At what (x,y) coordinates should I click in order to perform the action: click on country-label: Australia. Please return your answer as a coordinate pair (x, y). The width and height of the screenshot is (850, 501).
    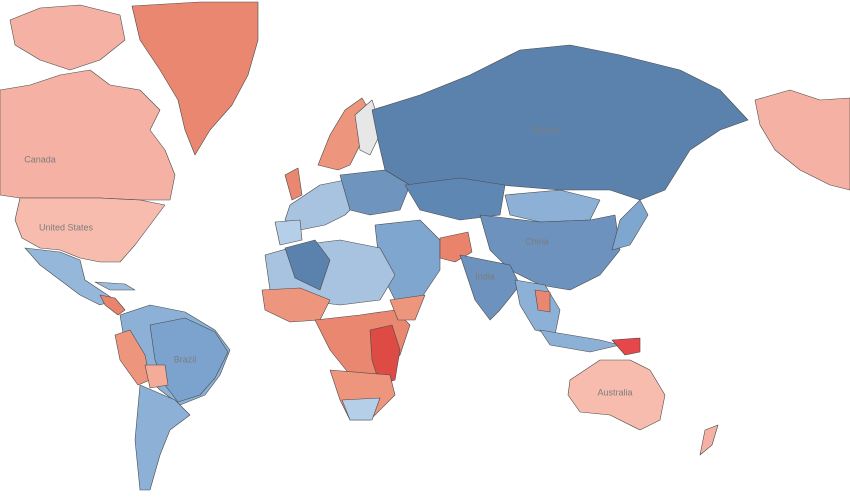
    Looking at the image, I should click on (614, 392).